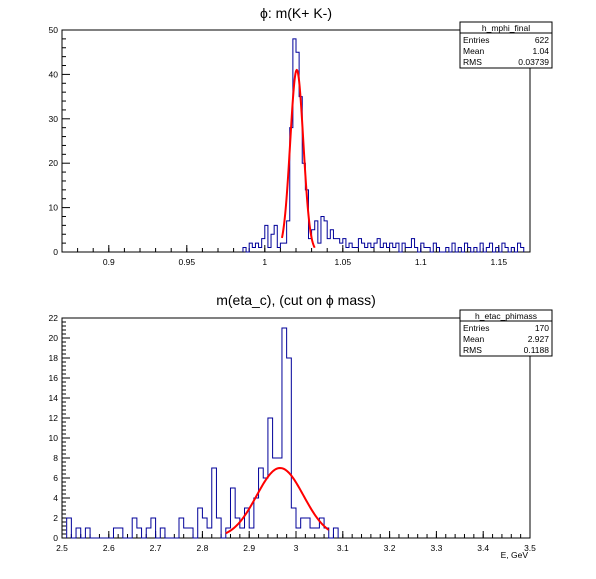 The image size is (596, 579). I want to click on y-tick-label: 18, so click(54, 358).